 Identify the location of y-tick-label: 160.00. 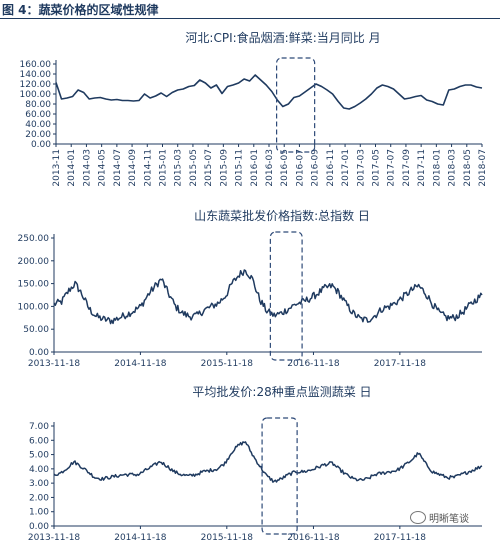
(36, 65).